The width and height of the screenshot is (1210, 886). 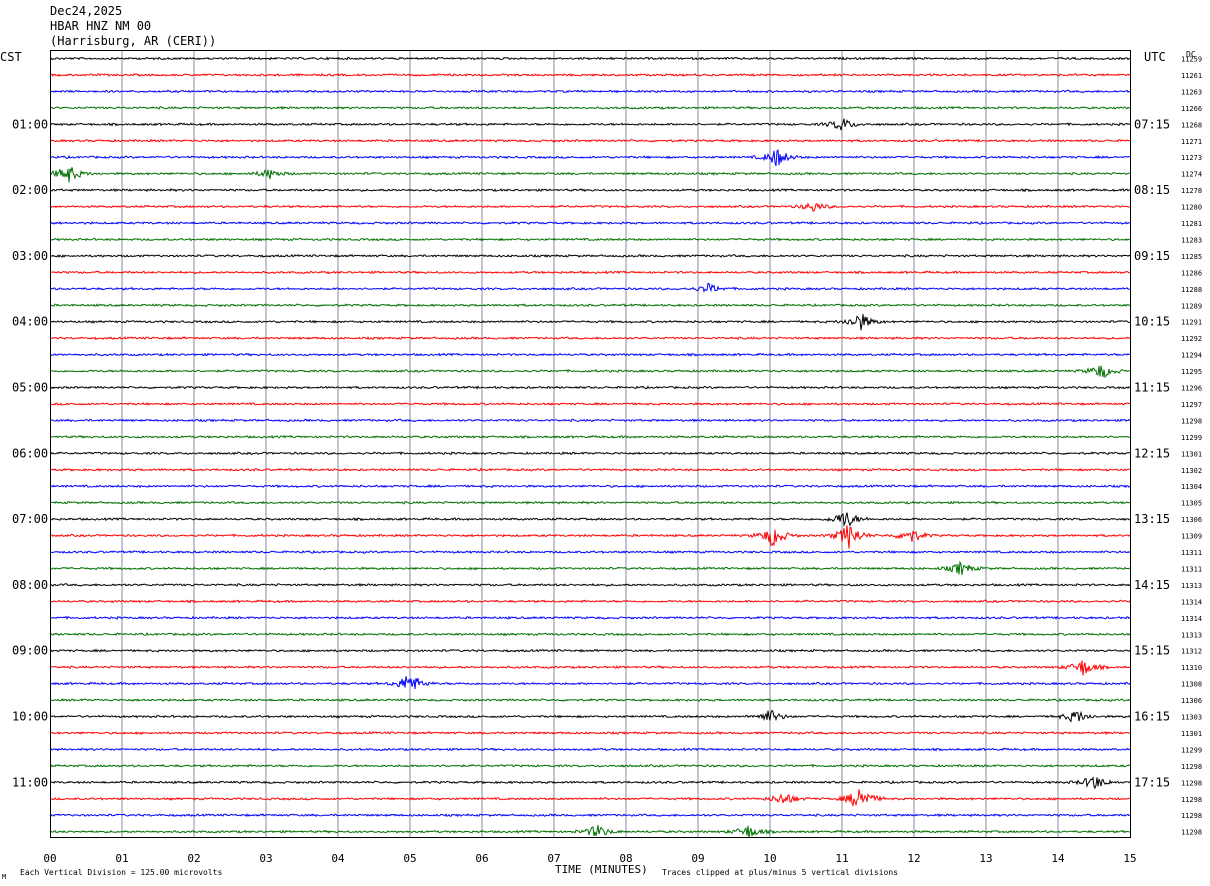 What do you see at coordinates (1191, 76) in the screenshot?
I see `dc-offset-label: 11261` at bounding box center [1191, 76].